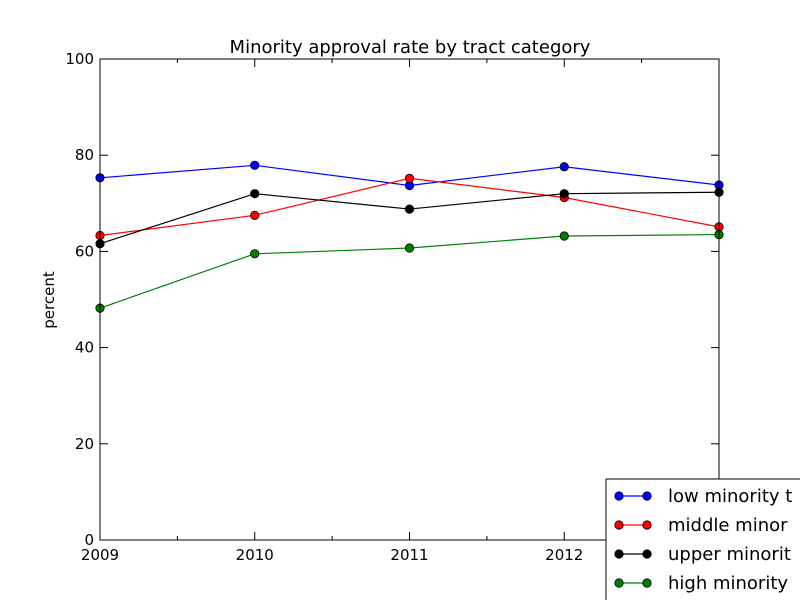 The image size is (800, 600). Describe the element at coordinates (84, 444) in the screenshot. I see `y-tick-label: 20` at that location.